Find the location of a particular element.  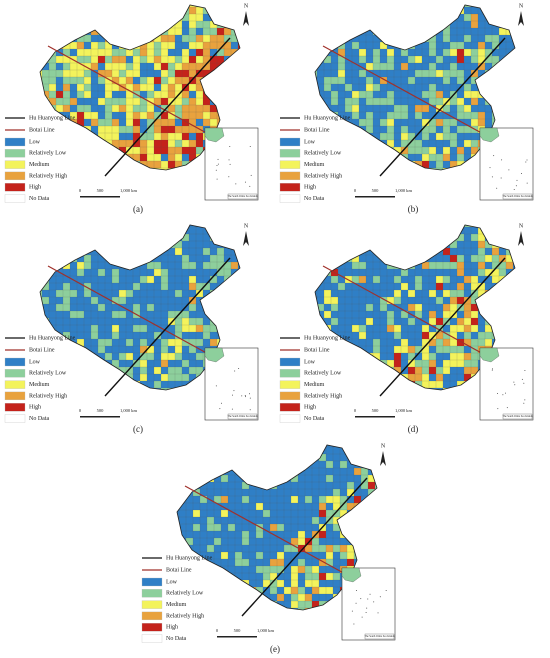

legend-label: Low is located at coordinates (310, 362).